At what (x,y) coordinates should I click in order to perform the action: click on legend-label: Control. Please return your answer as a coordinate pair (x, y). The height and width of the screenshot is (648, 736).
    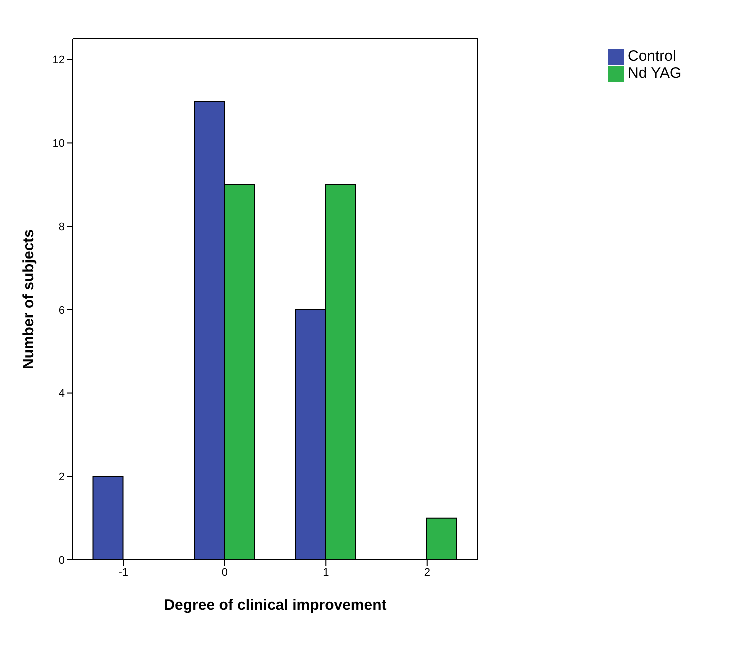
    Looking at the image, I should click on (652, 56).